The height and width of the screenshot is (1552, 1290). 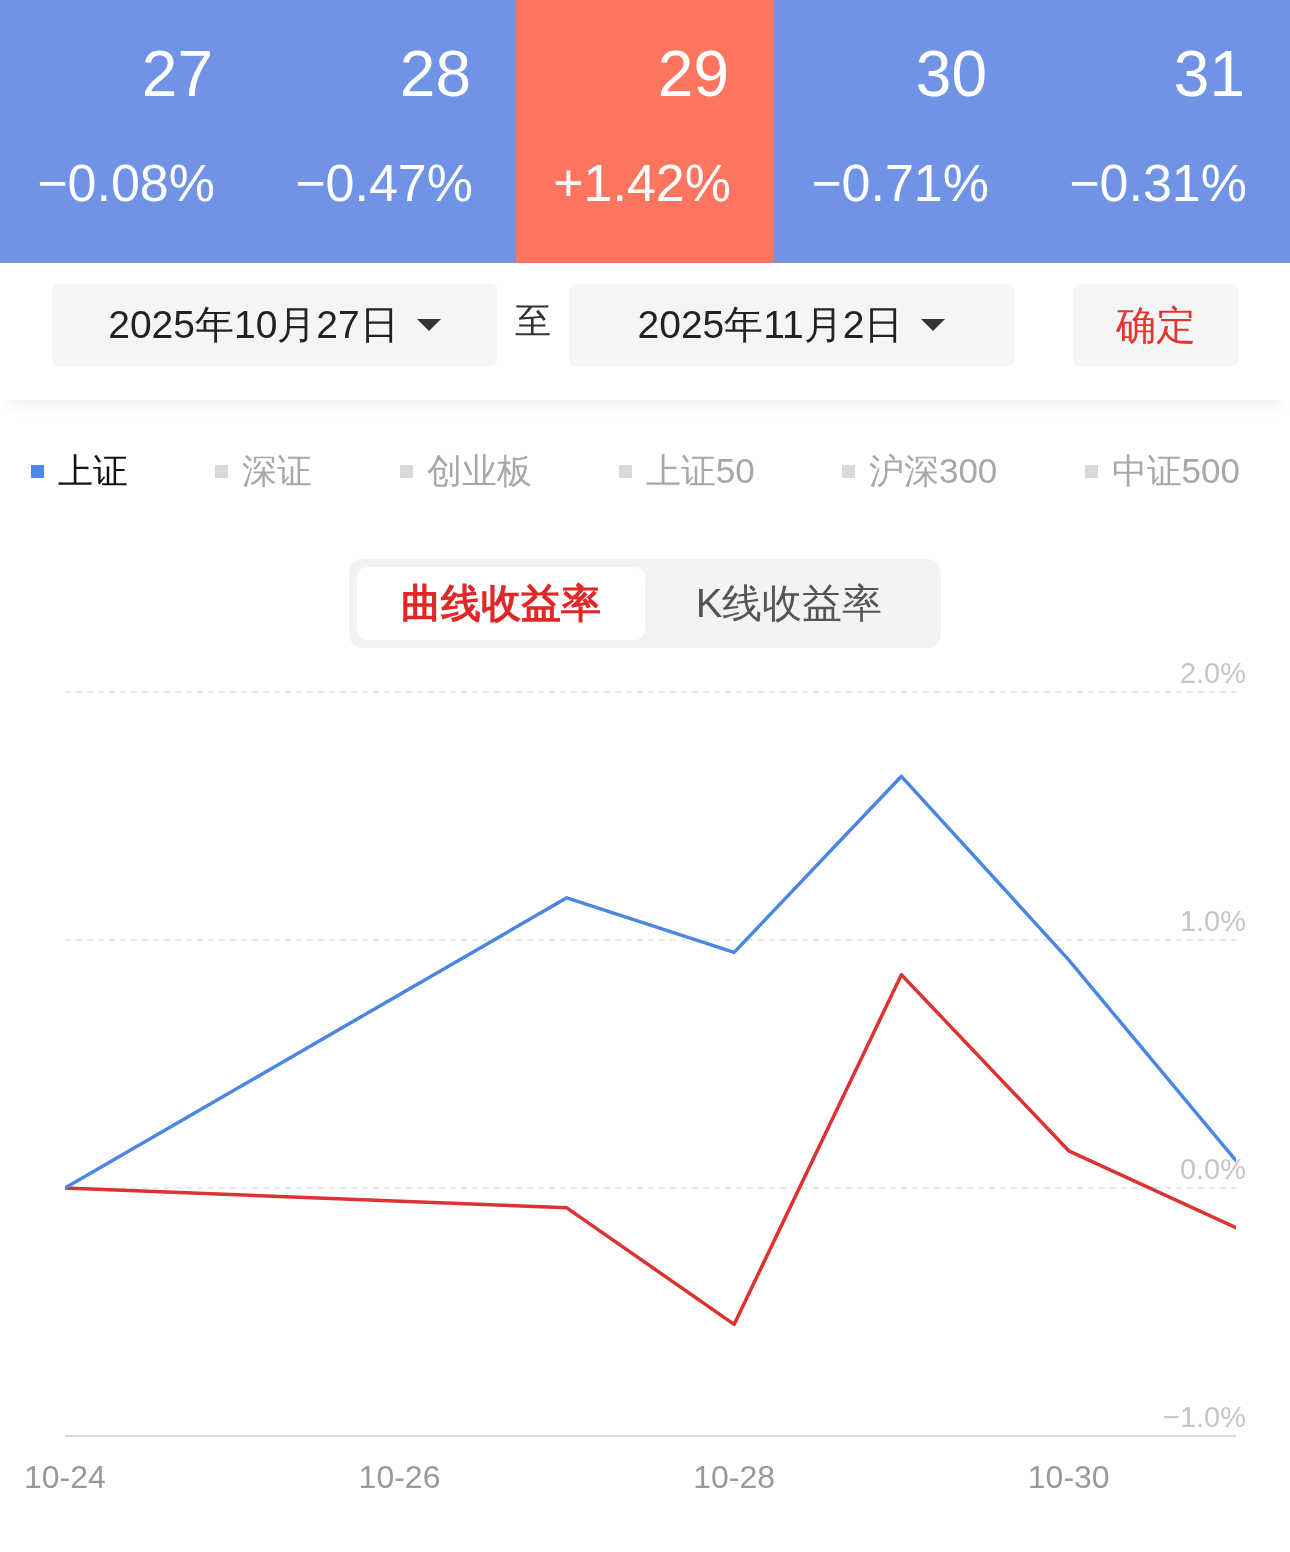 What do you see at coordinates (435, 74) in the screenshot?
I see `x-tick-label: 28` at bounding box center [435, 74].